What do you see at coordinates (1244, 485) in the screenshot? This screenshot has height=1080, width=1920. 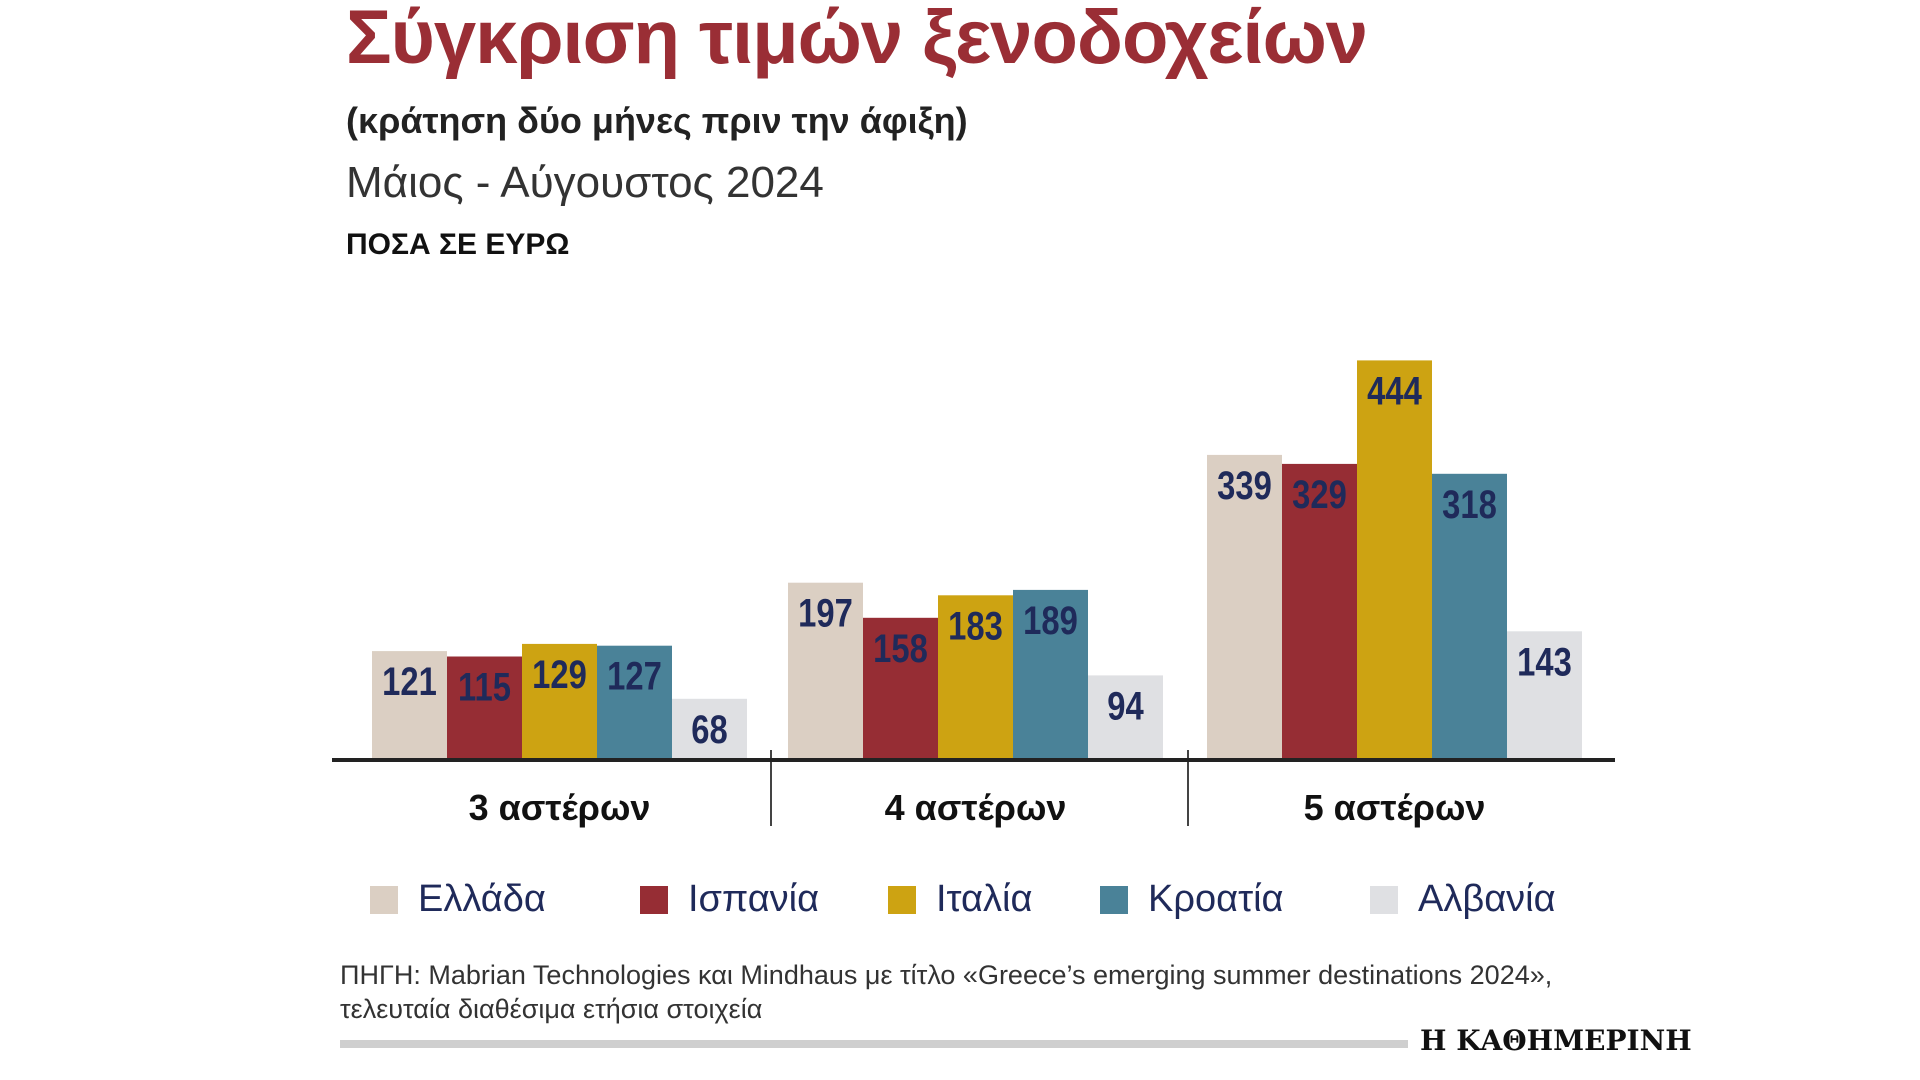 I see `data-label: 339` at bounding box center [1244, 485].